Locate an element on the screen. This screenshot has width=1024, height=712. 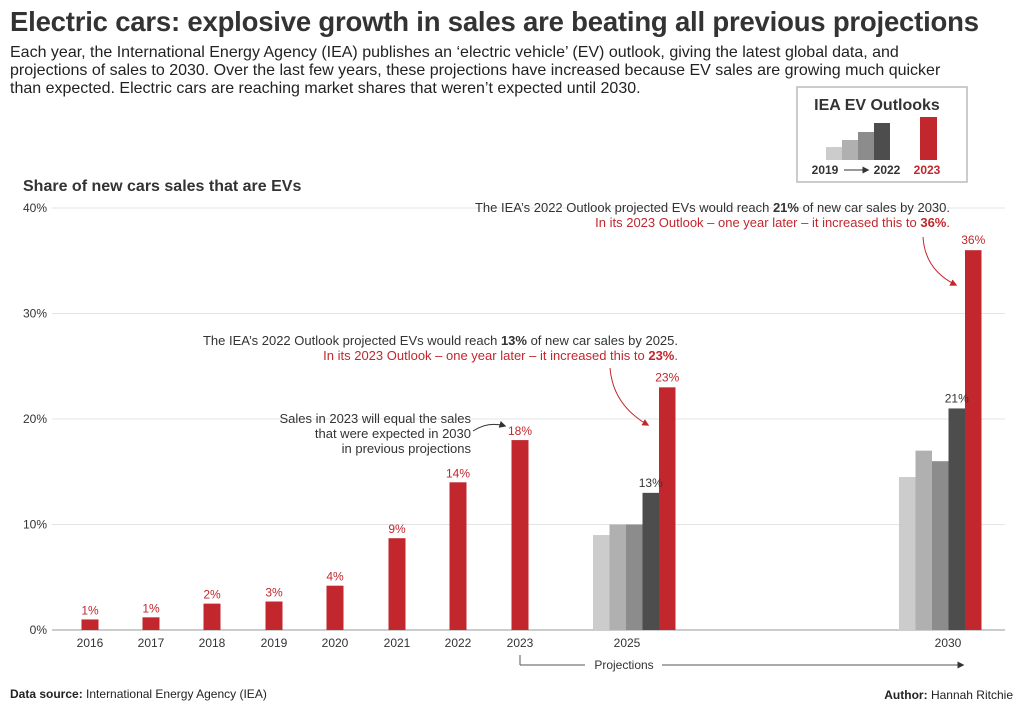
bar-2016 is located at coordinates (90, 624).